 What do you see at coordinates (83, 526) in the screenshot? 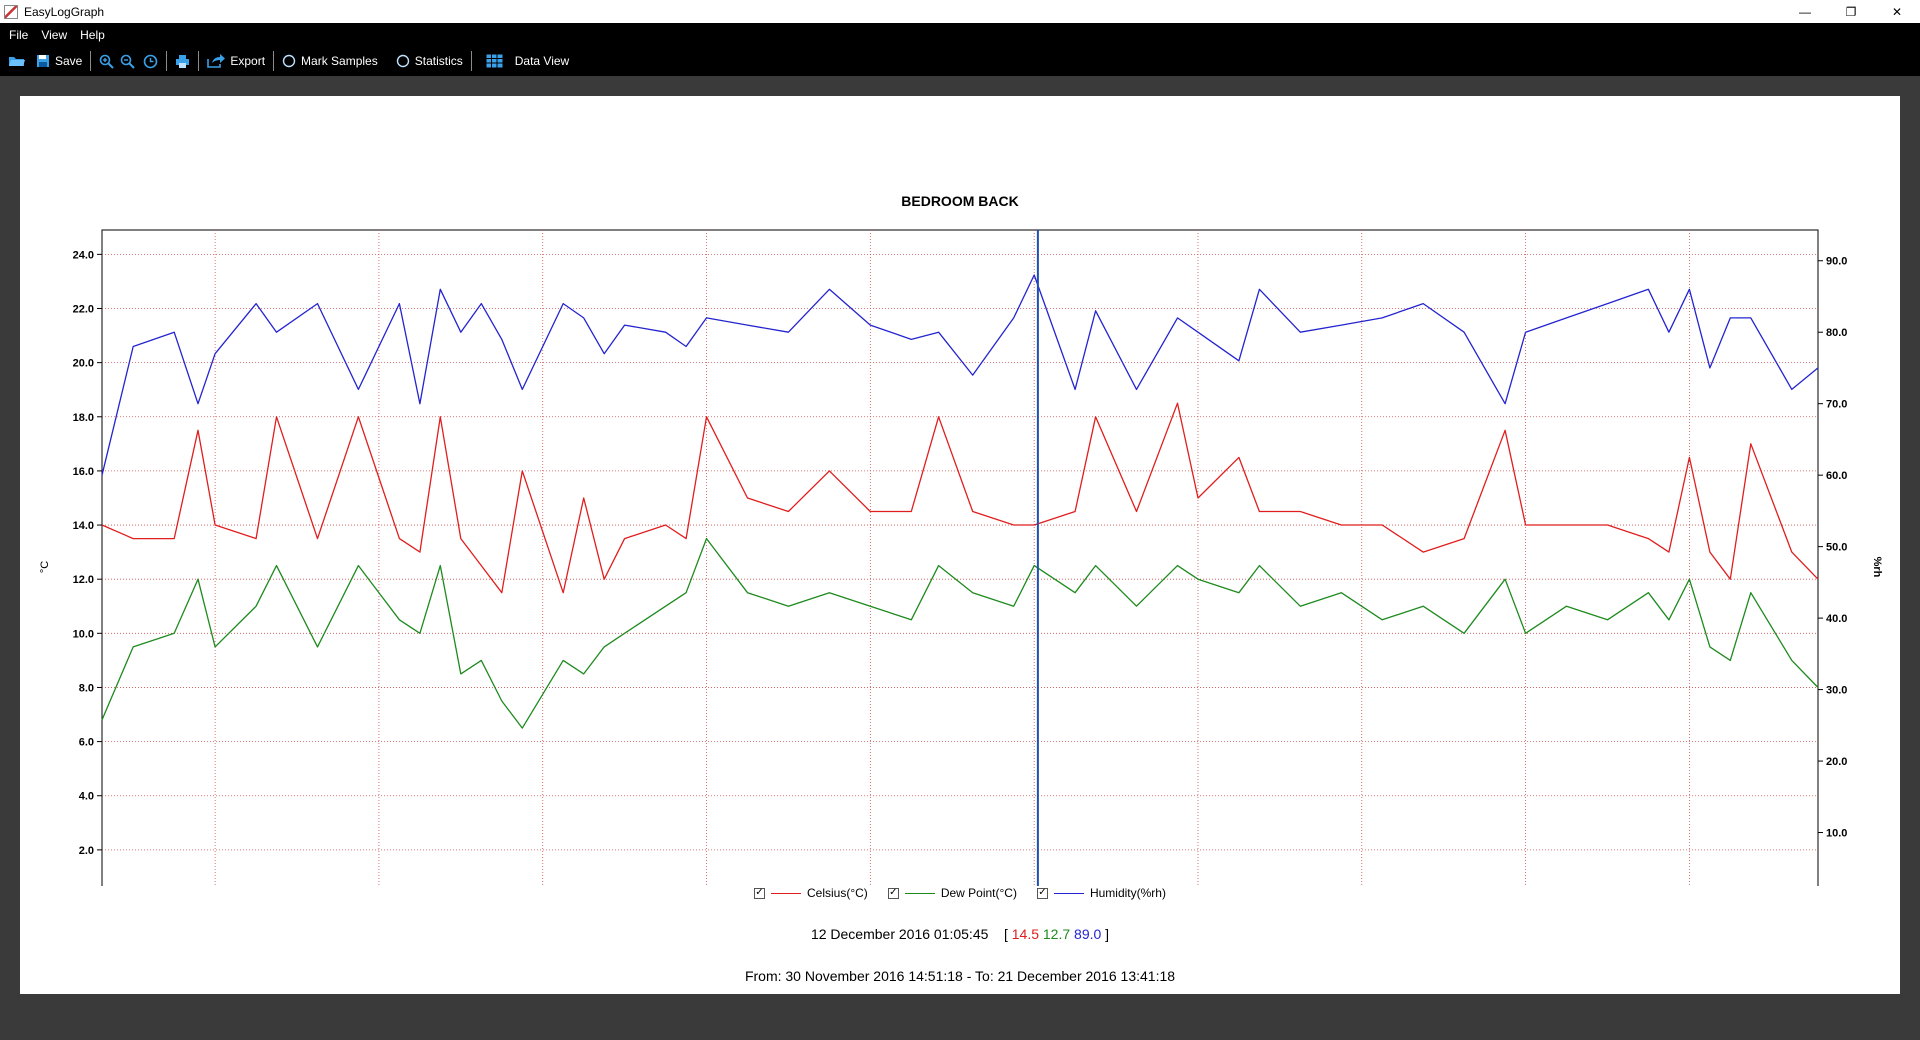
I see `y-tick-label: 14.0` at bounding box center [83, 526].